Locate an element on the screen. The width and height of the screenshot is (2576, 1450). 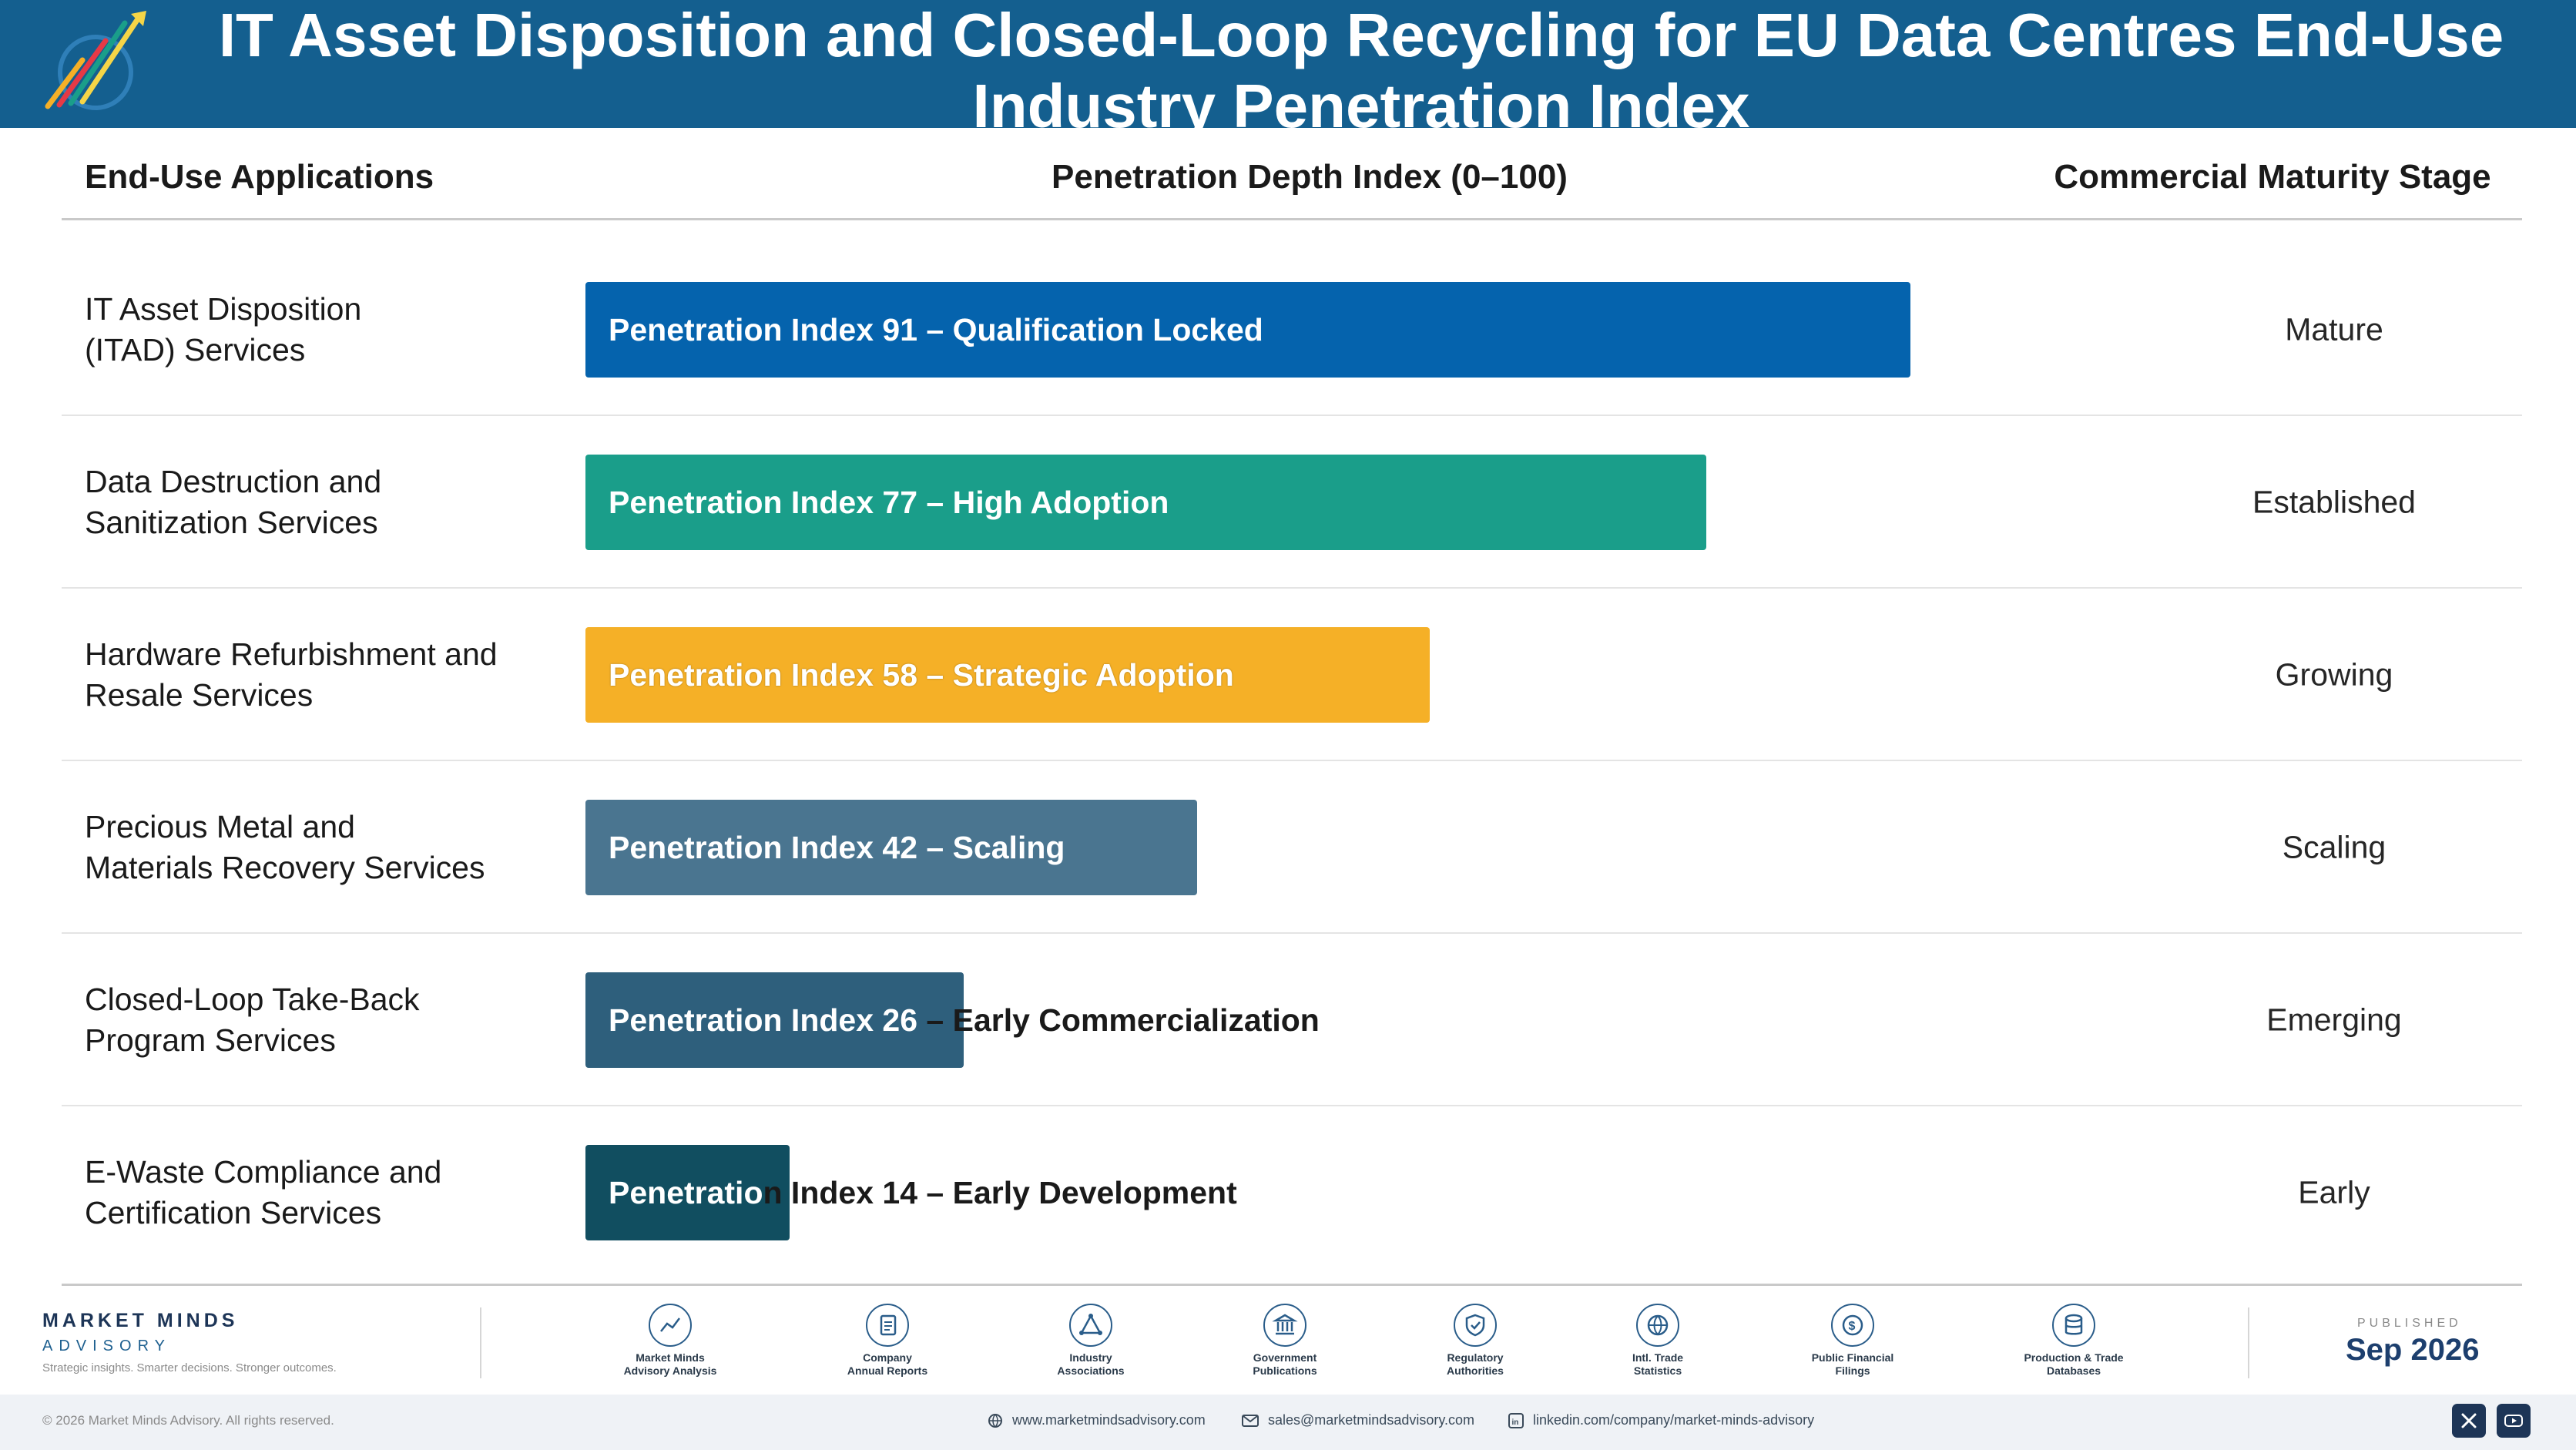
website-text: www.marketmindsadvisory.com is located at coordinates (1109, 1420).